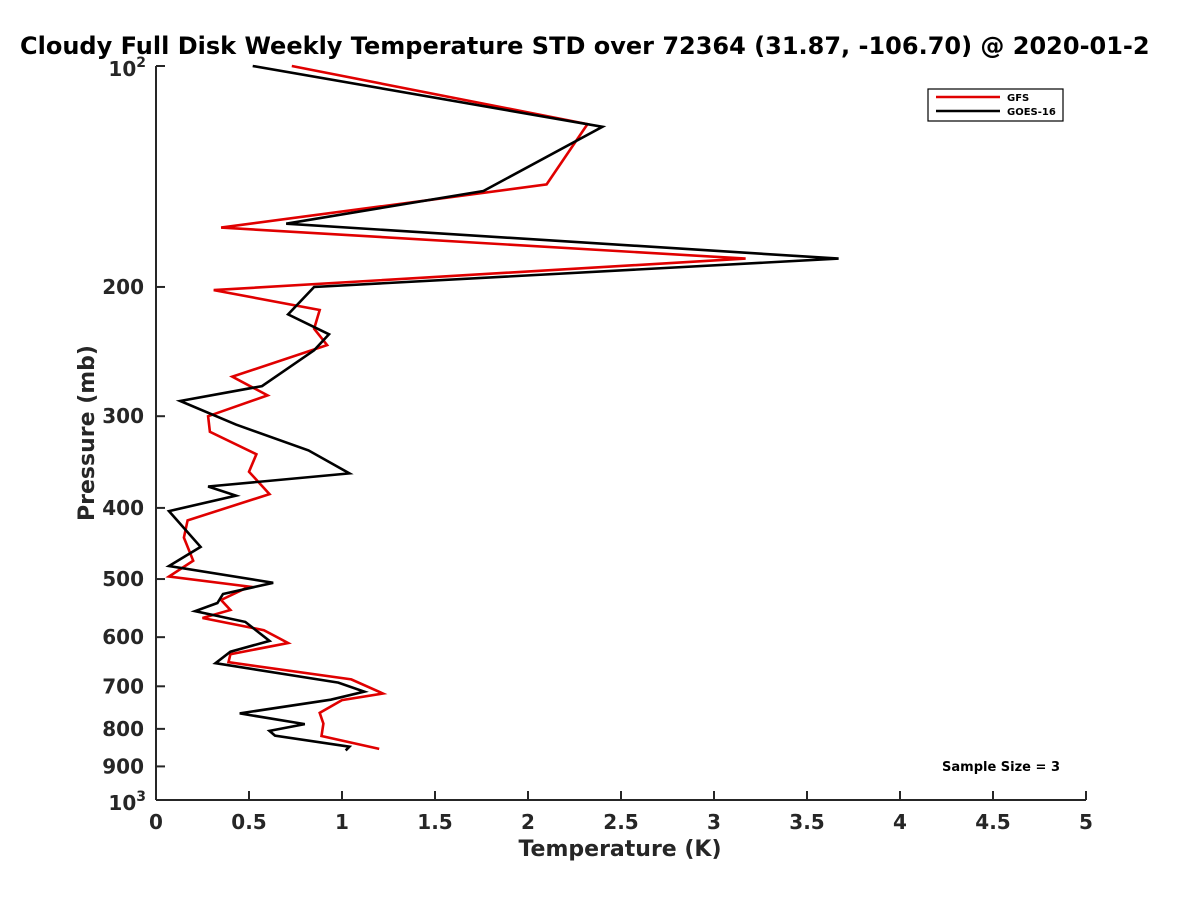  Describe the element at coordinates (620, 822) in the screenshot. I see `x-tick-label: 2.5` at that location.